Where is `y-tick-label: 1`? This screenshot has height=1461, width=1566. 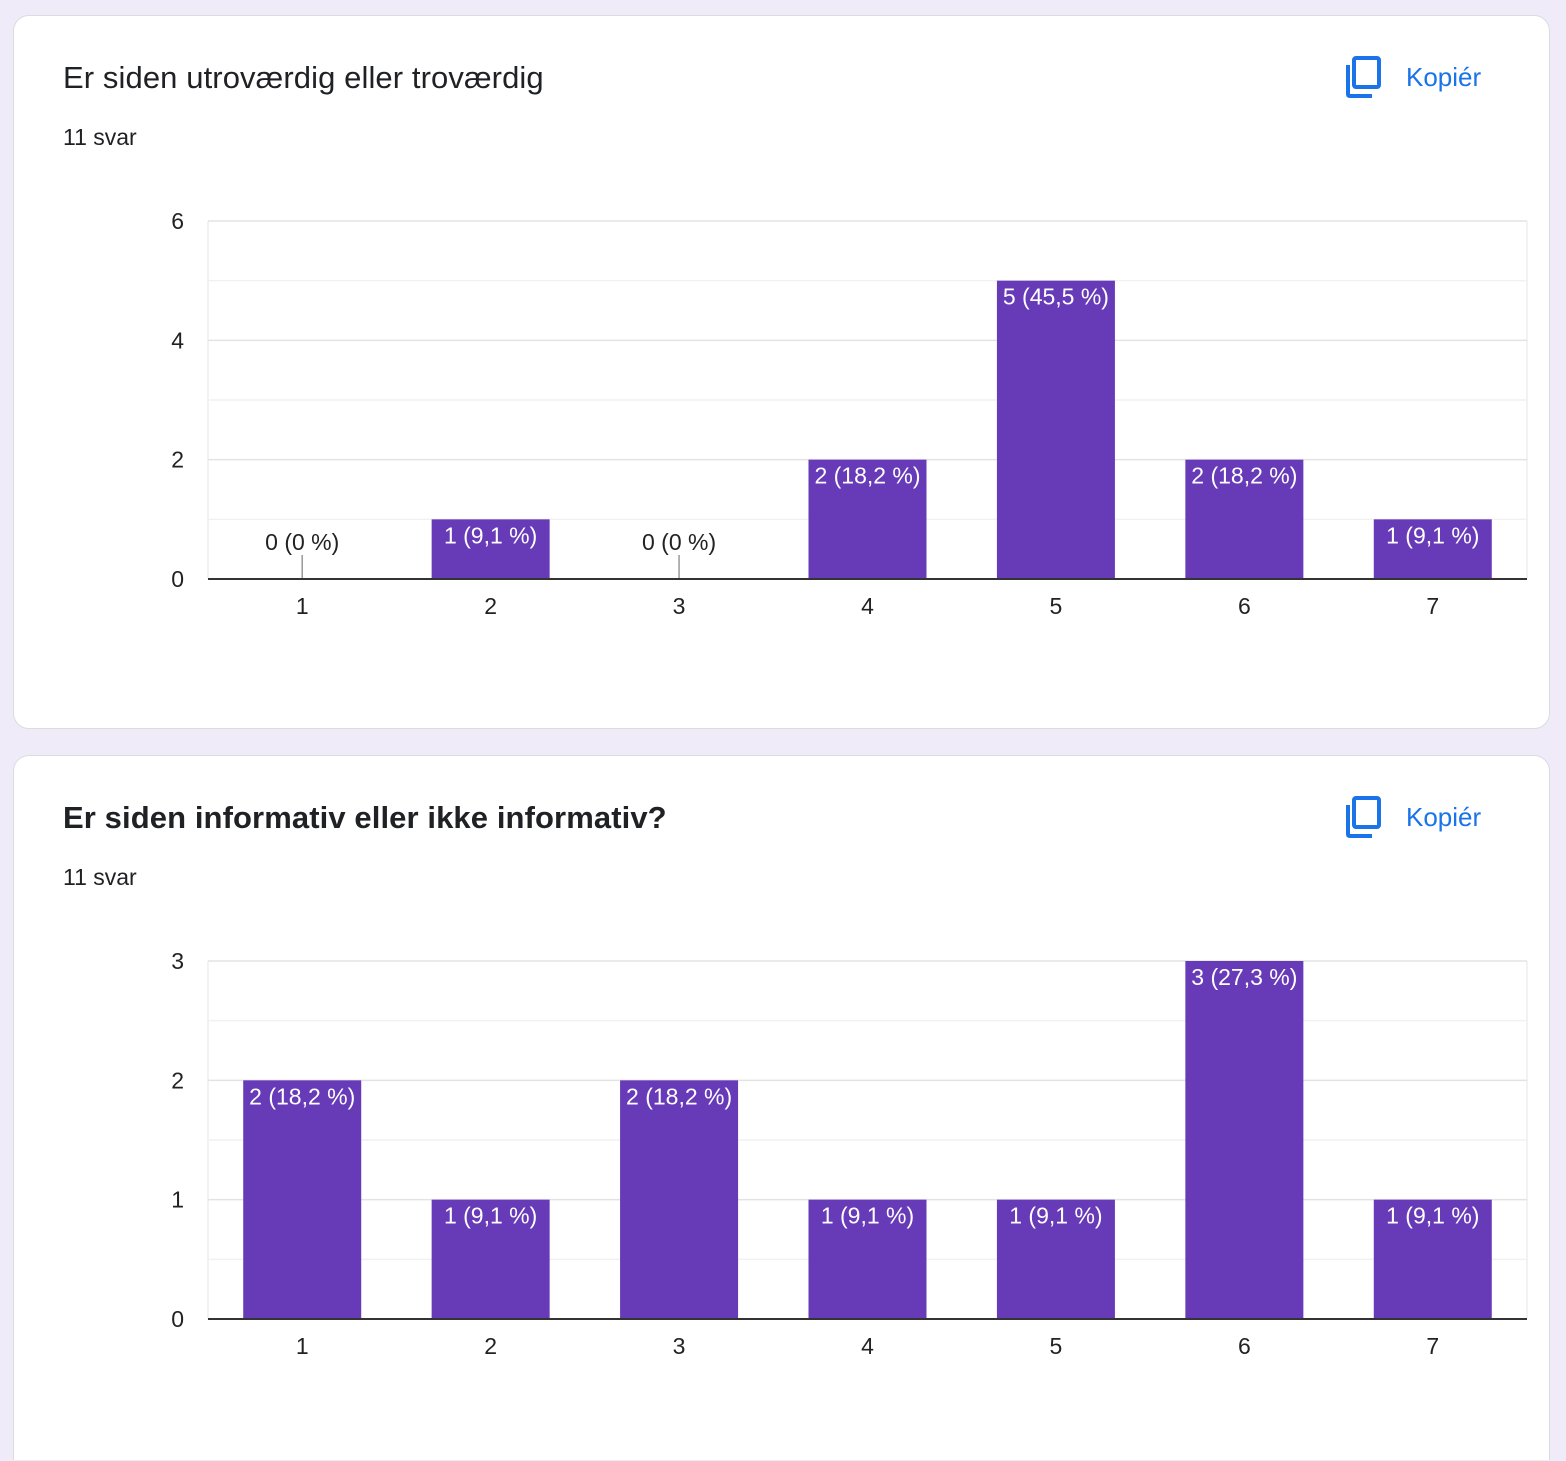 y-tick-label: 1 is located at coordinates (177, 1200).